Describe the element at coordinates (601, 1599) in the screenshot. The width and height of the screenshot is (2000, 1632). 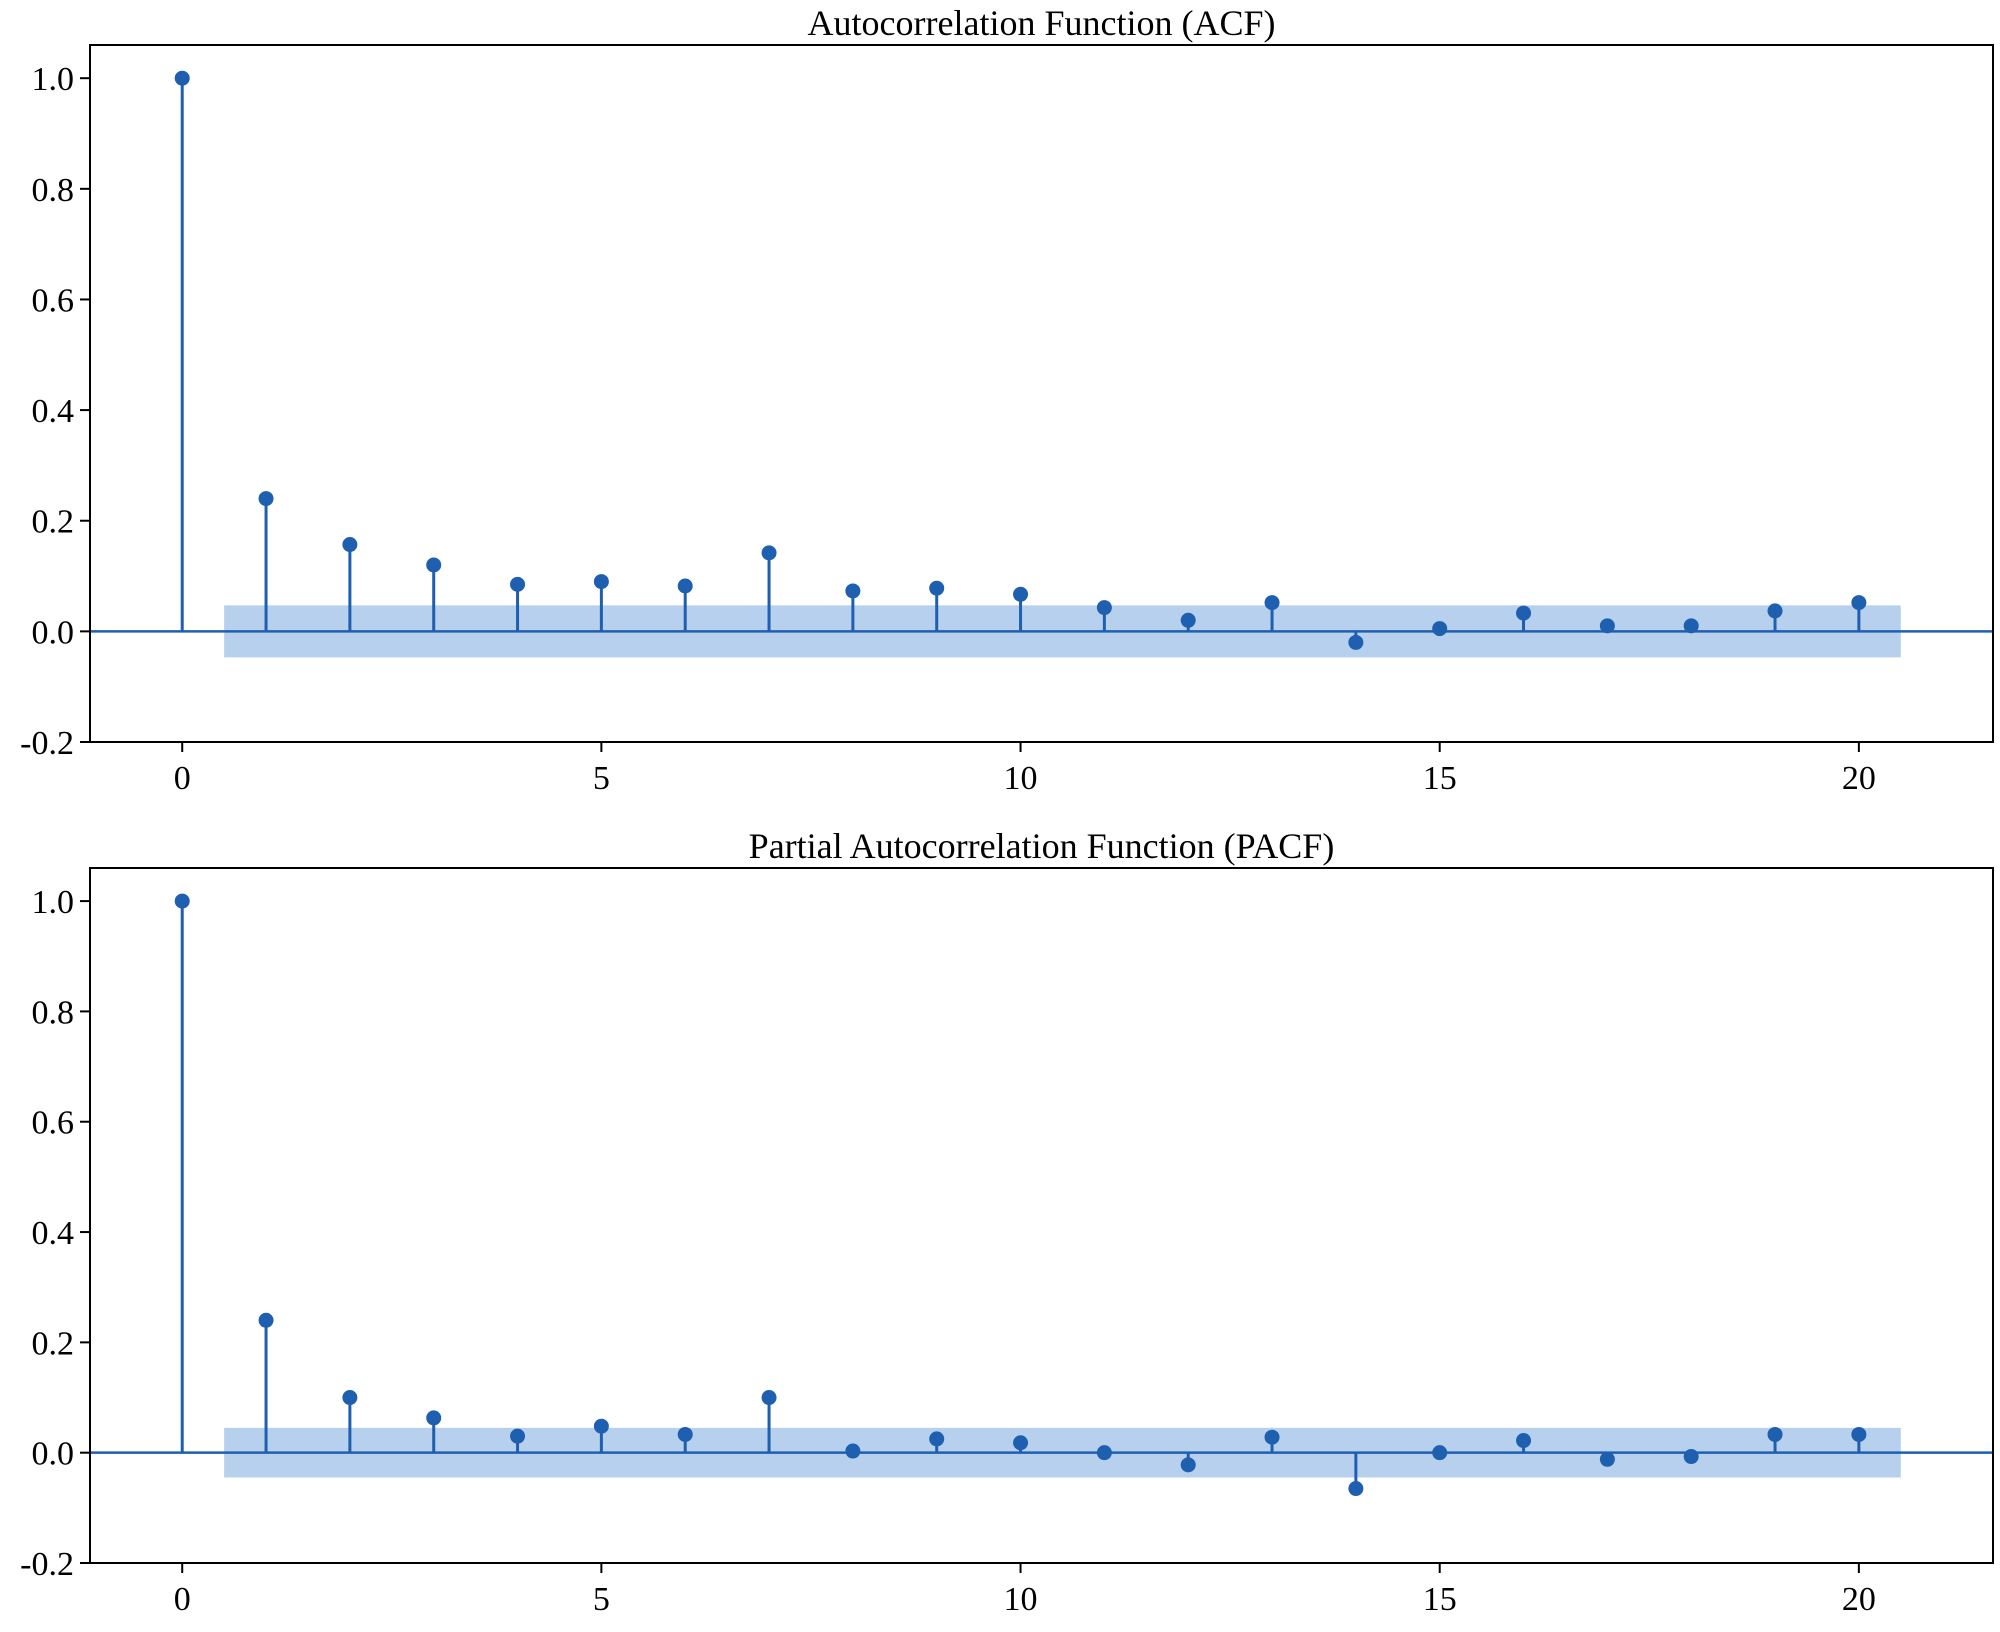
I see `pacf-xtick-label: 5` at that location.